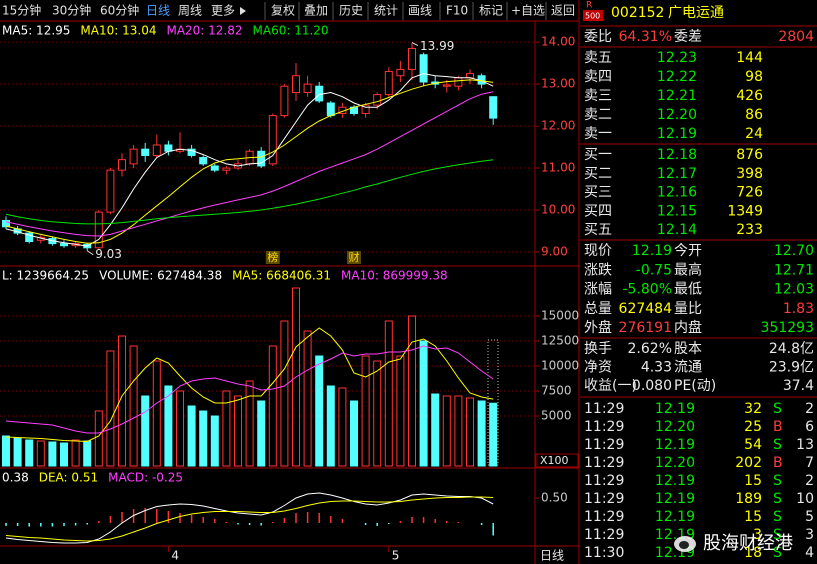 This screenshot has height=564, width=817. Describe the element at coordinates (696, 13) in the screenshot. I see `stock-name: 广电运通` at that location.